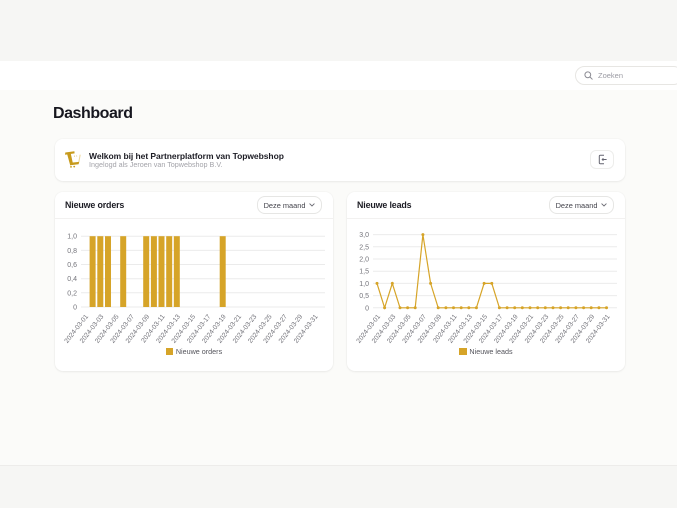 Image resolution: width=677 pixels, height=508 pixels. I want to click on svg-text: 2,5, so click(364, 247).